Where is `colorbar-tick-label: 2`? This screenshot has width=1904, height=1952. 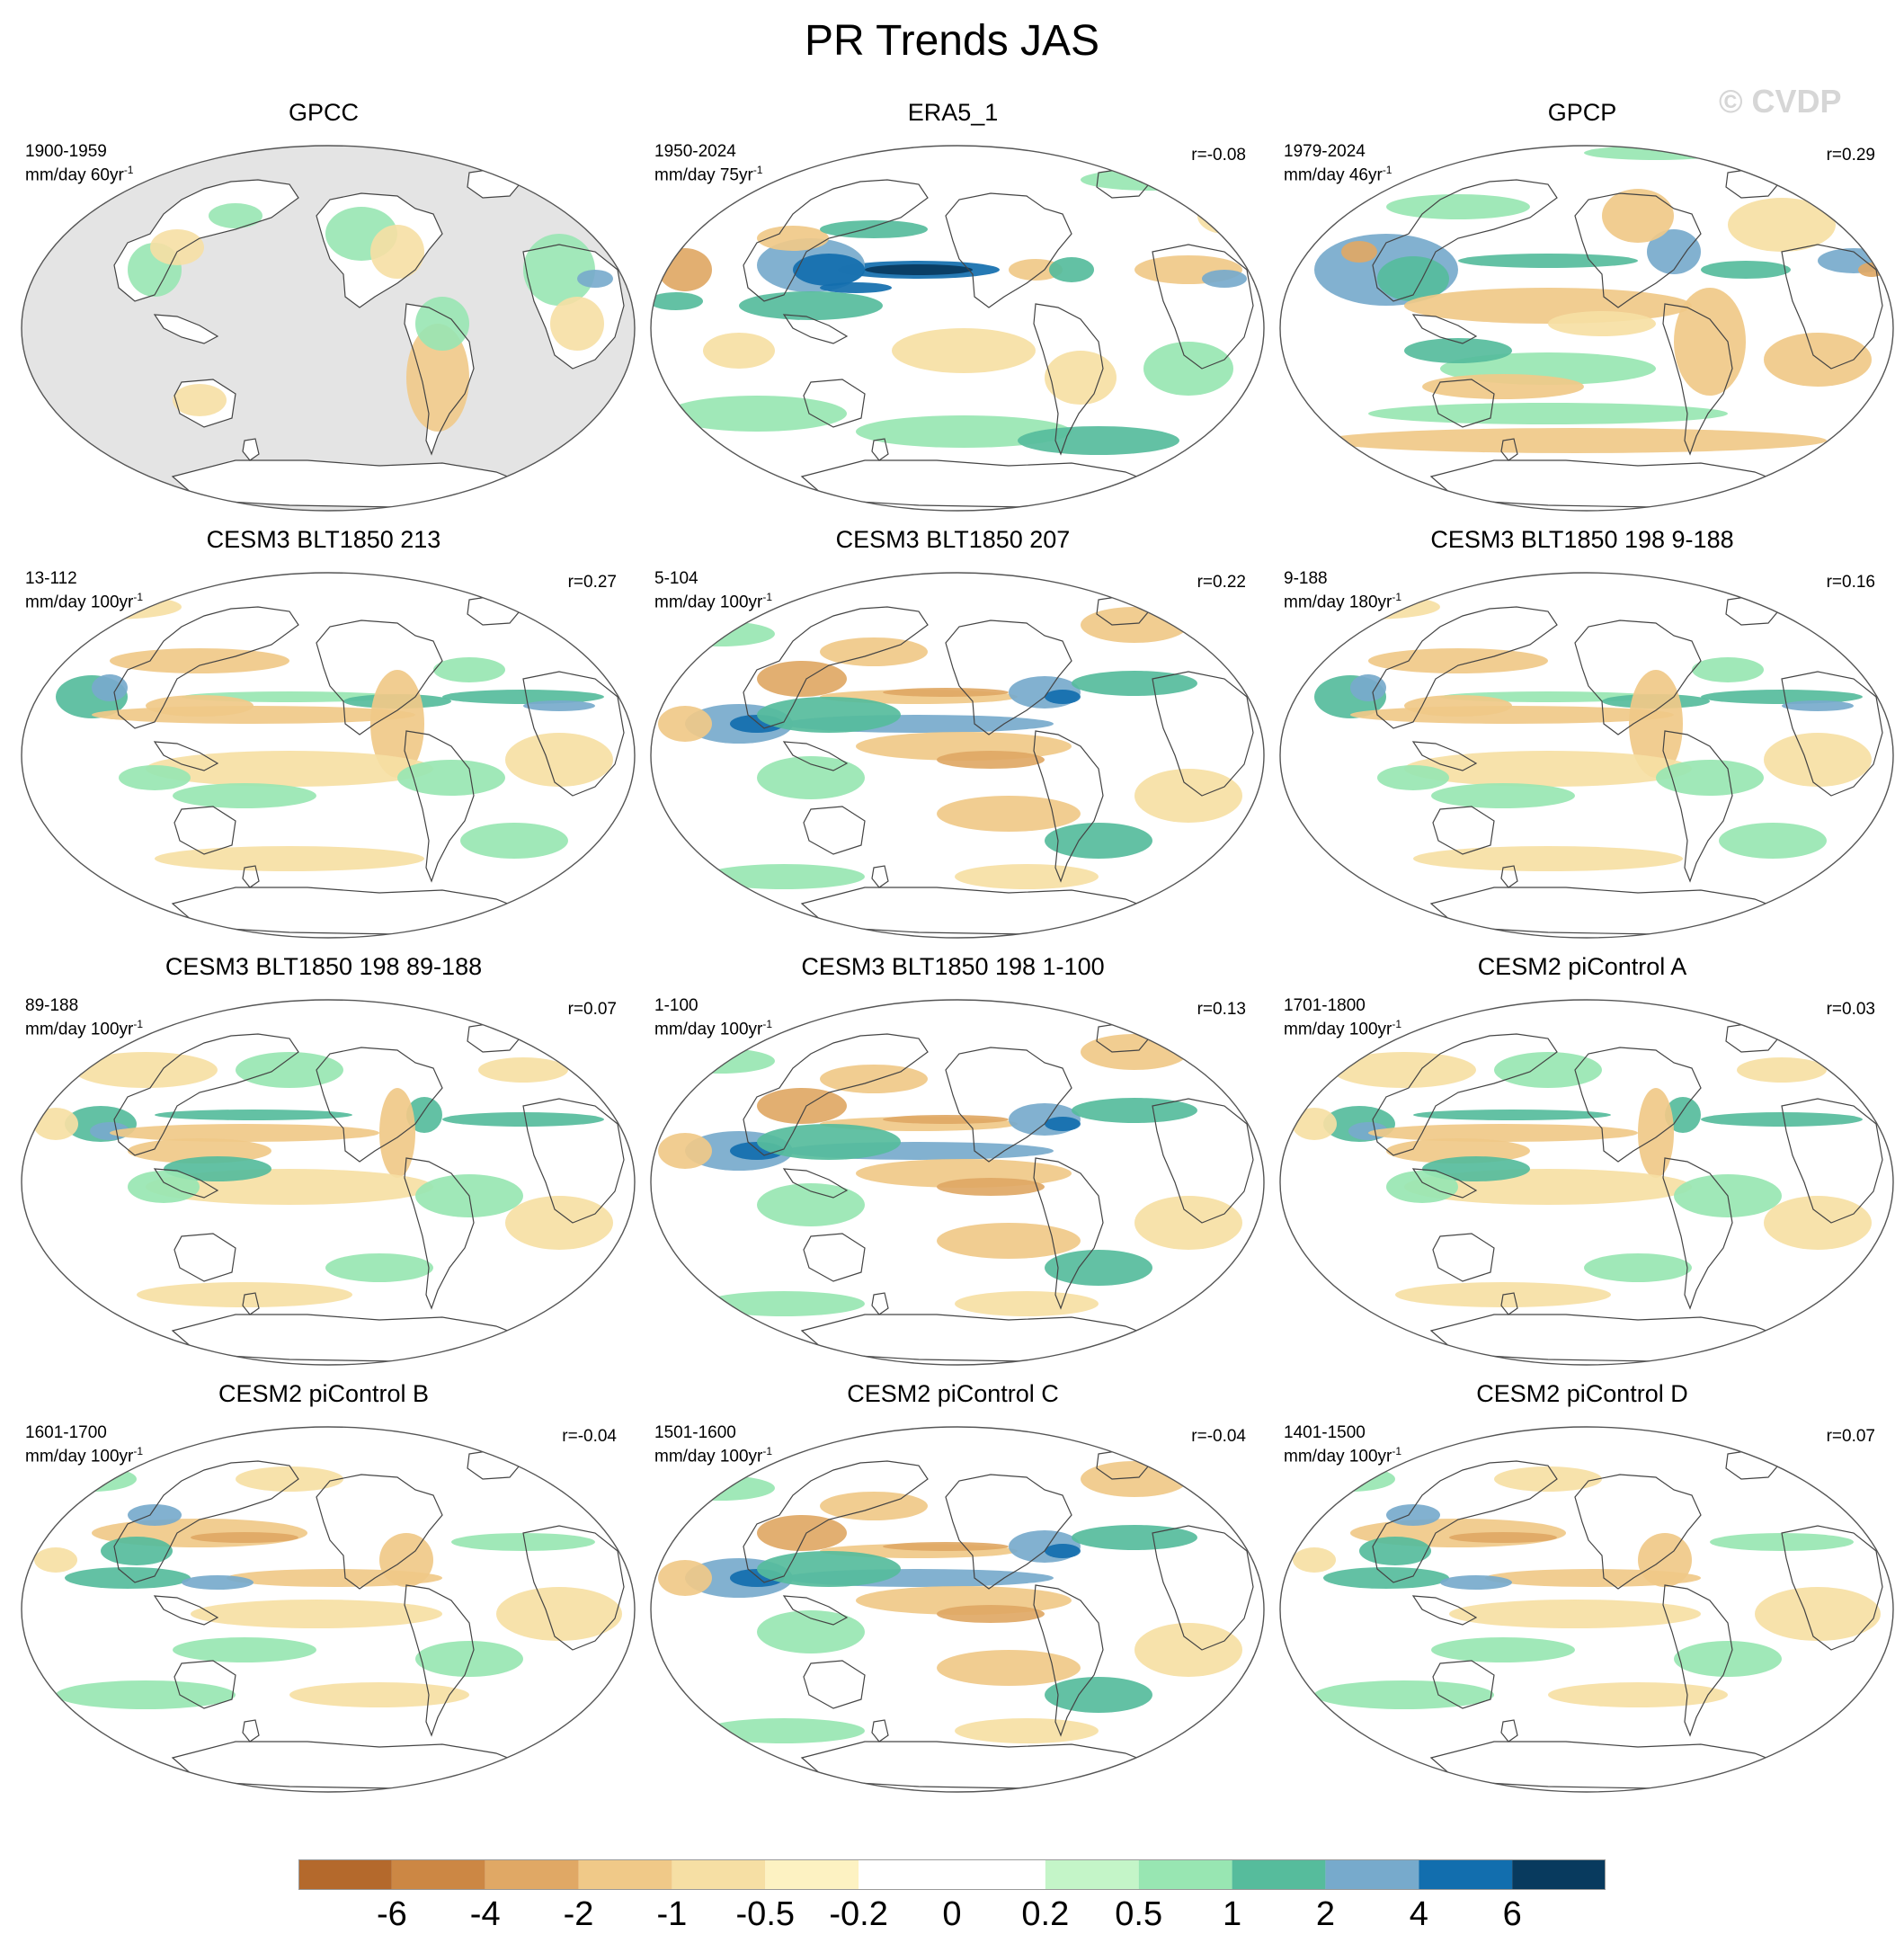
colorbar-tick-label: 2 is located at coordinates (1325, 1914).